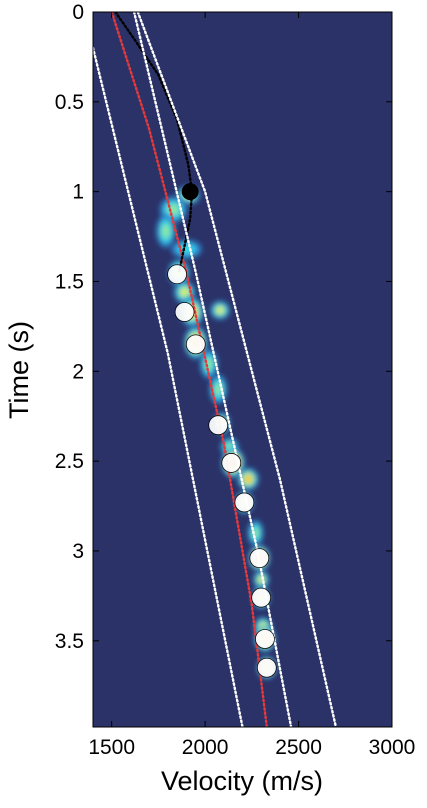 Image resolution: width=427 pixels, height=808 pixels. I want to click on y-tick-label: 1, so click(78, 192).